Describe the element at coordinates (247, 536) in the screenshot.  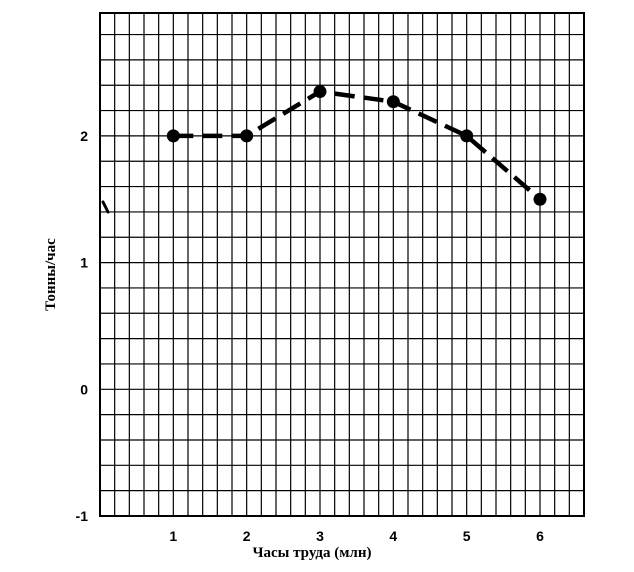
I see `x-tick-label: 2` at that location.